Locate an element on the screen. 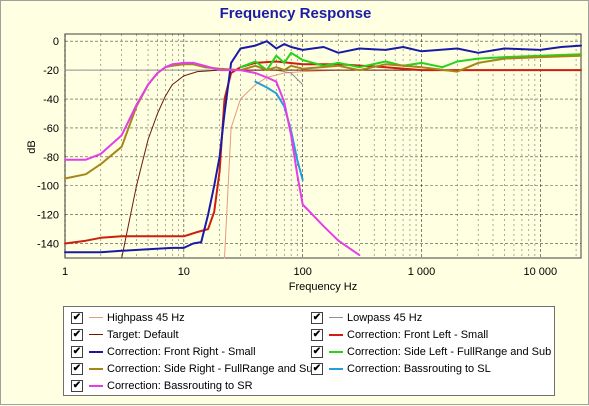 The width and height of the screenshot is (589, 406). y-tick-label: -20 is located at coordinates (51, 71).